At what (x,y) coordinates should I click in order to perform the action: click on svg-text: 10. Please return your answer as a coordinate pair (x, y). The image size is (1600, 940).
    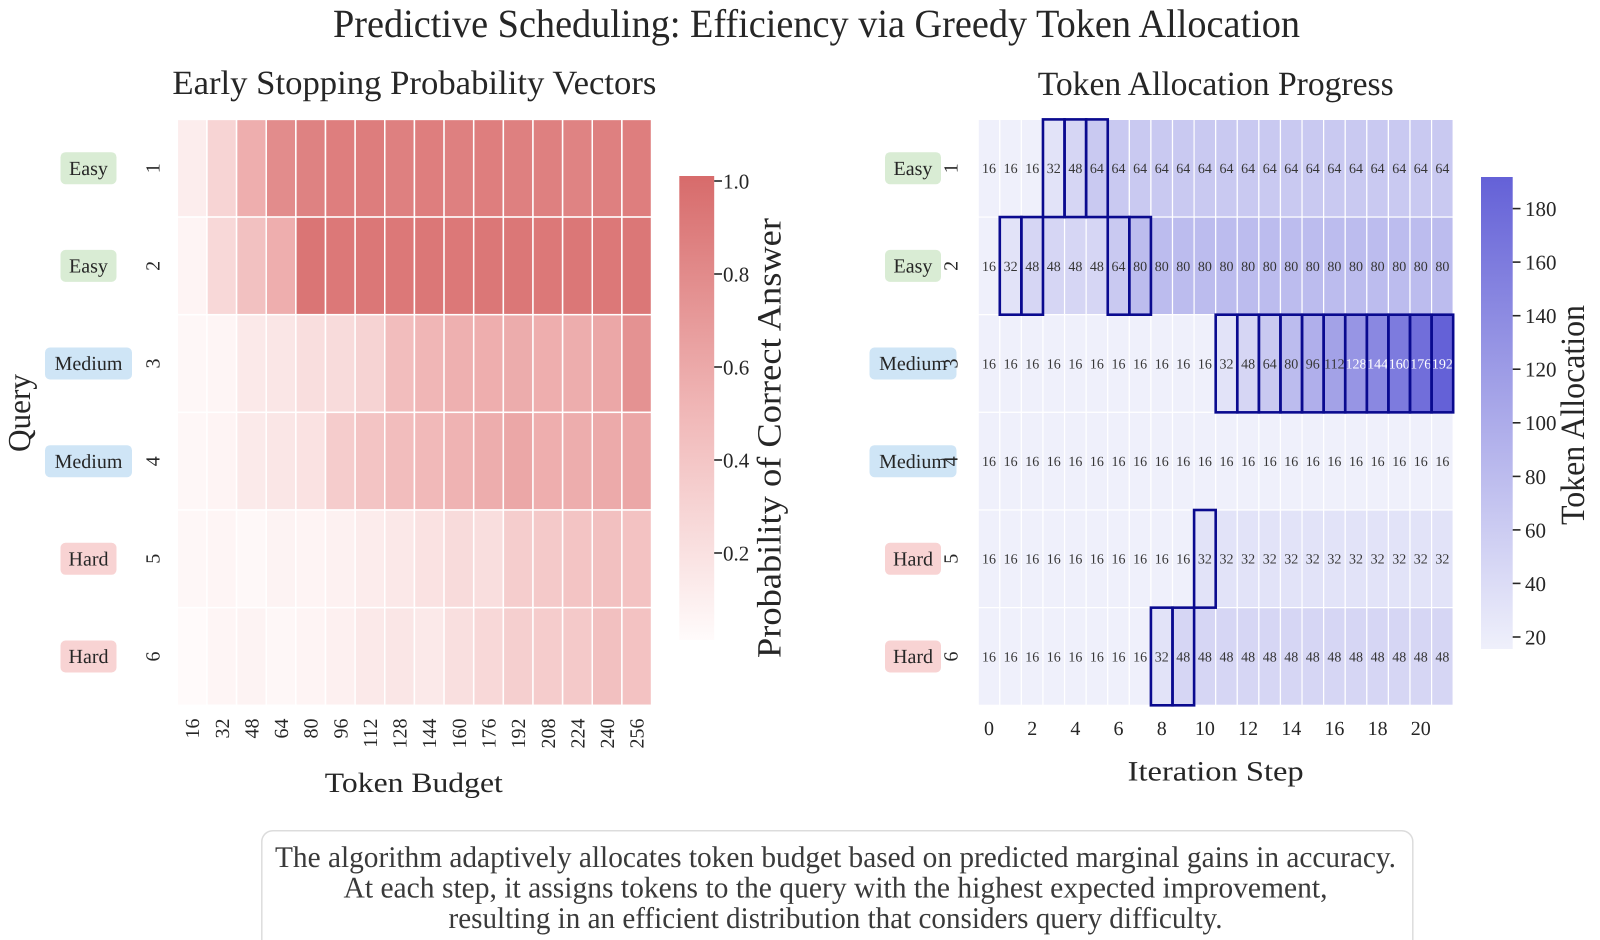
    Looking at the image, I should click on (1205, 729).